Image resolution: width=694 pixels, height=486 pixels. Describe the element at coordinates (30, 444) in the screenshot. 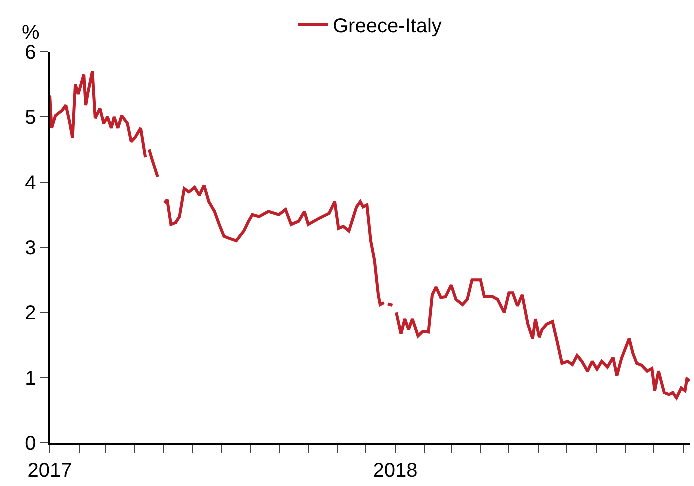

I see `y-tick-label: 0` at that location.